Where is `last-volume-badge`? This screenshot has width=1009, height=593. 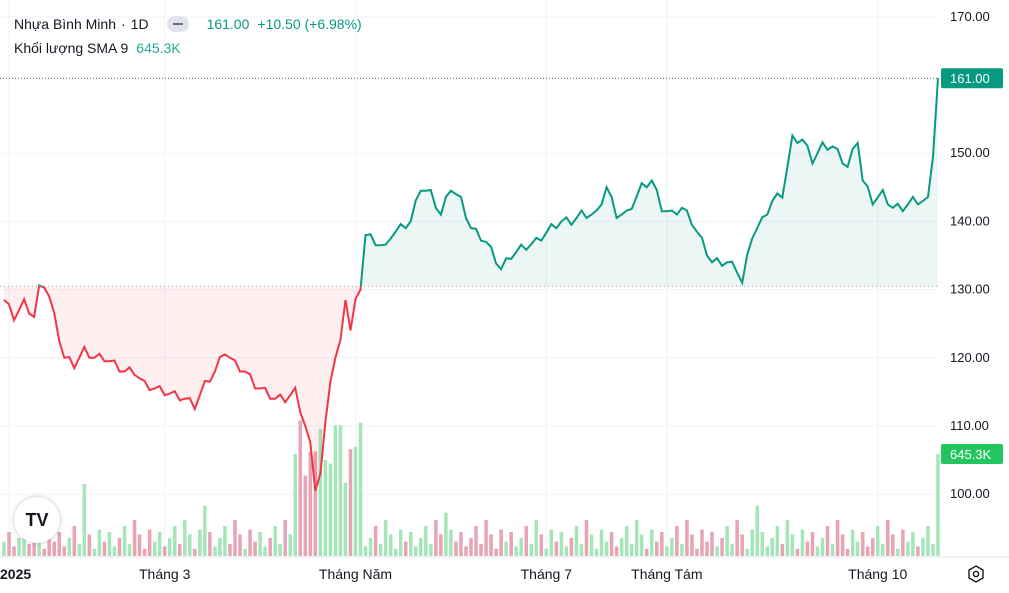 last-volume-badge is located at coordinates (972, 454).